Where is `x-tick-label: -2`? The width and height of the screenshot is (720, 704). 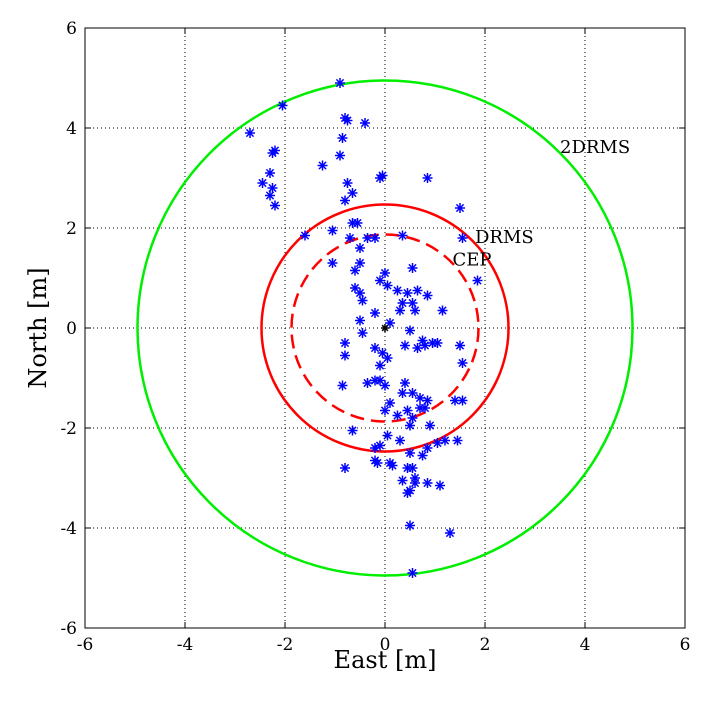
x-tick-label: -2 is located at coordinates (285, 645).